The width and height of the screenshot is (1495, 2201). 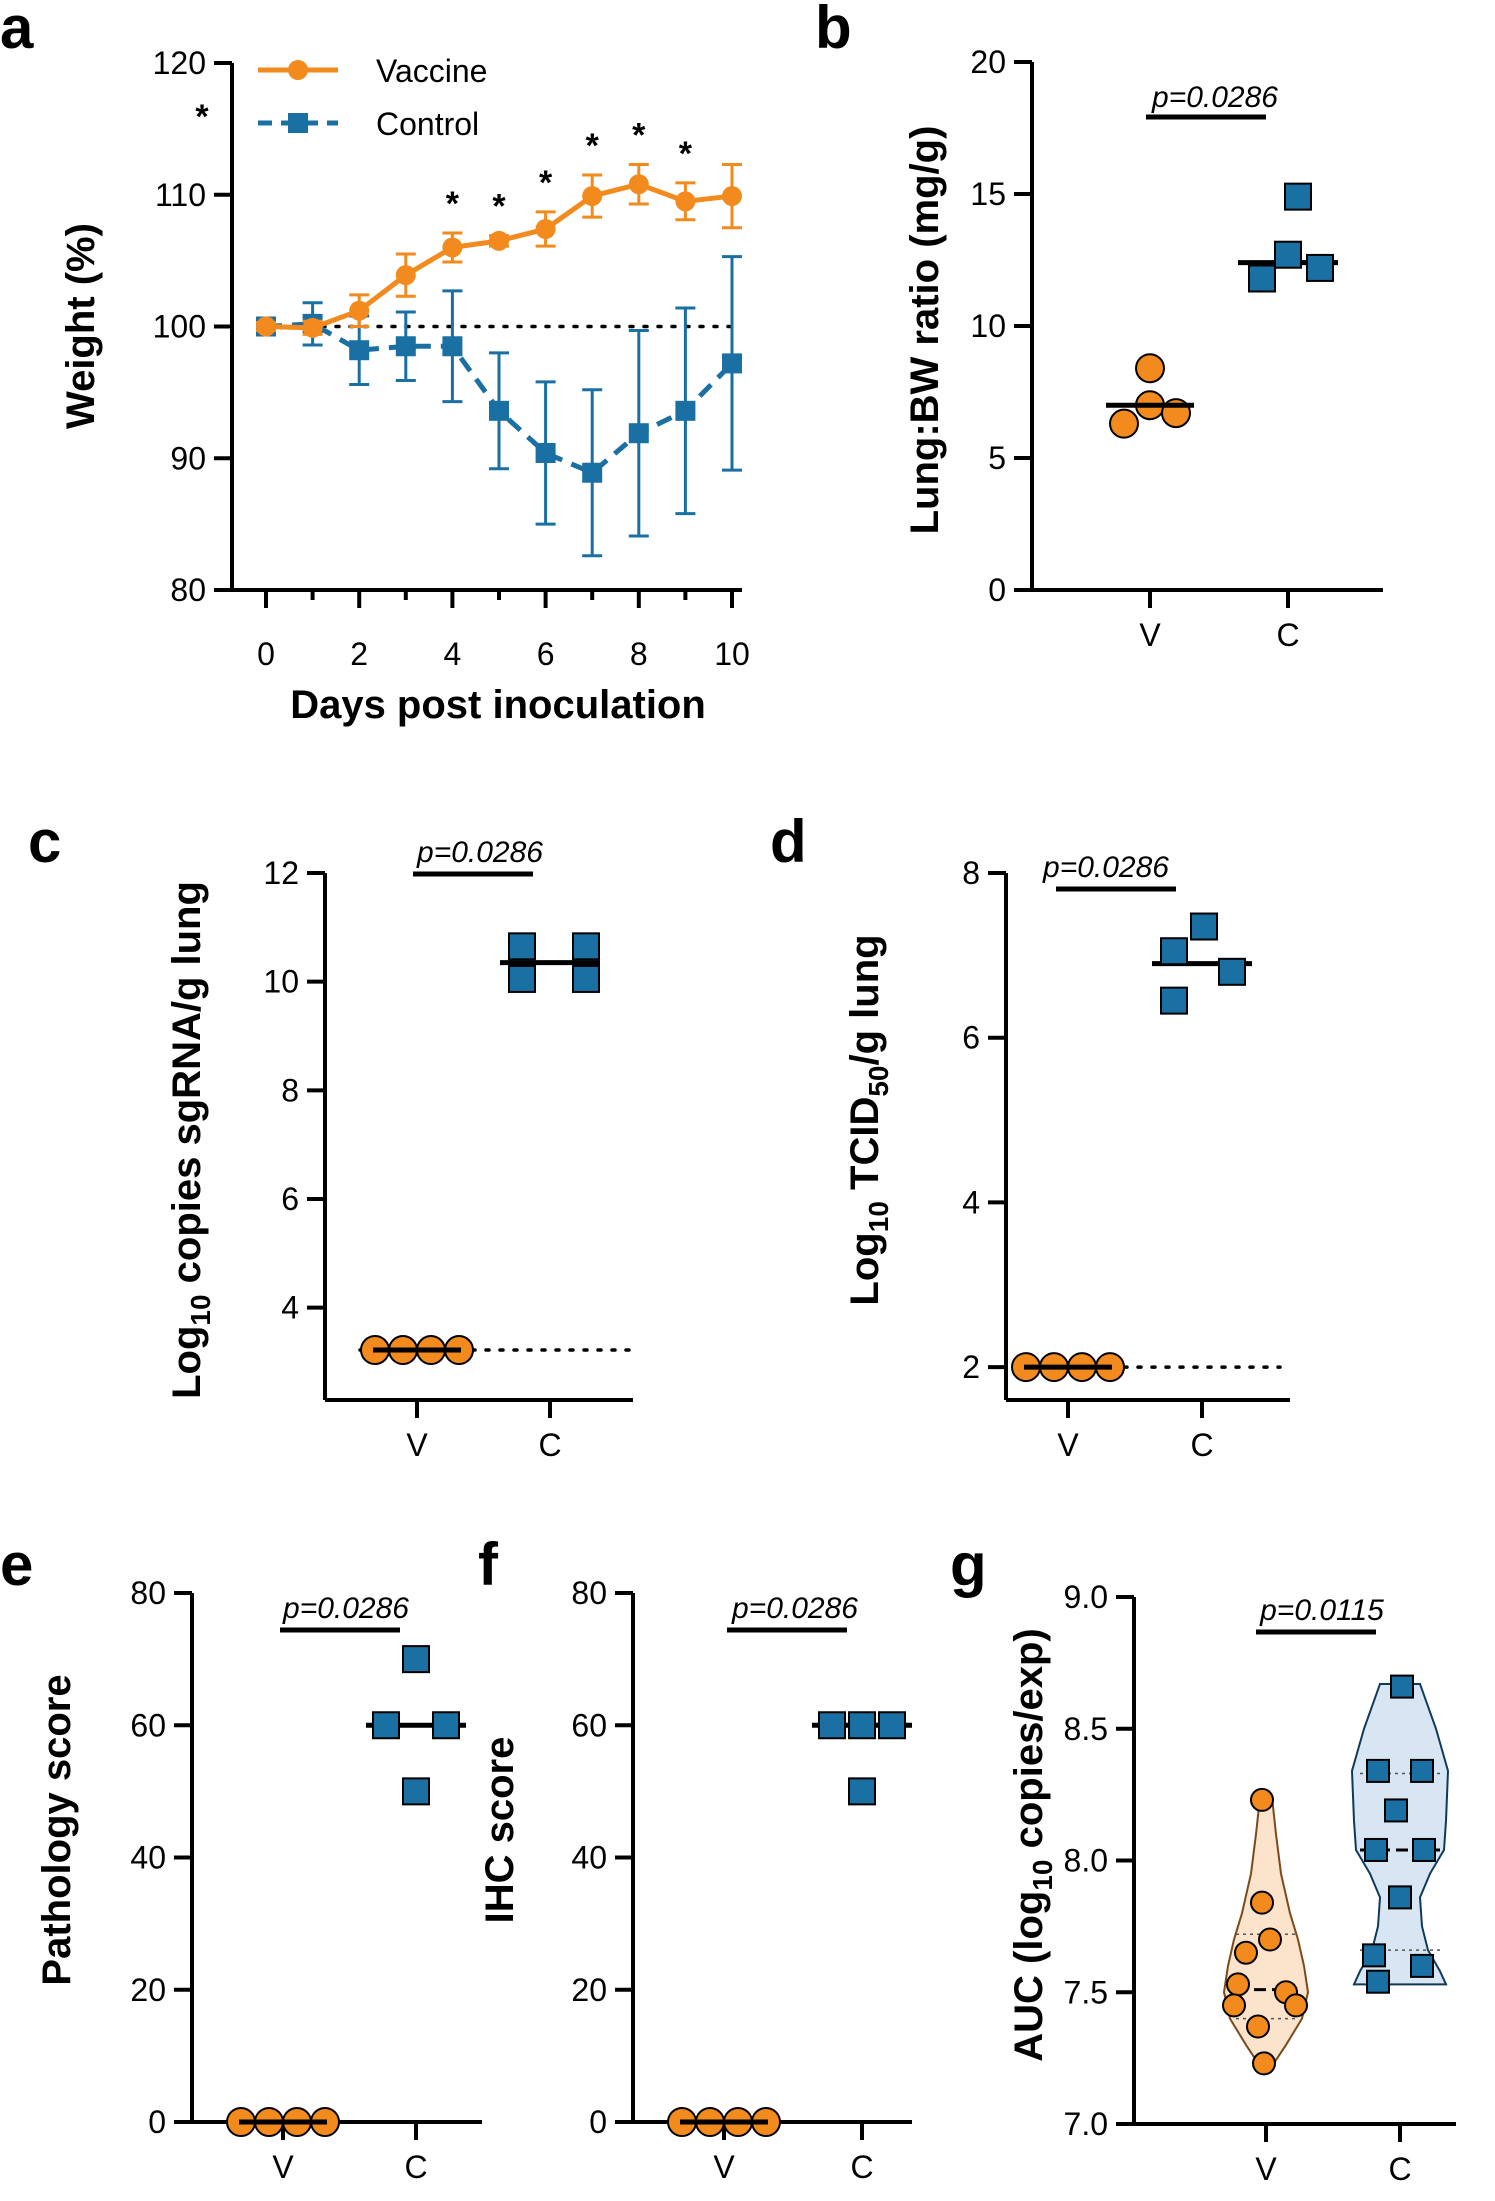 I want to click on g-y-tick-label: 7.5, so click(x=1086, y=1992).